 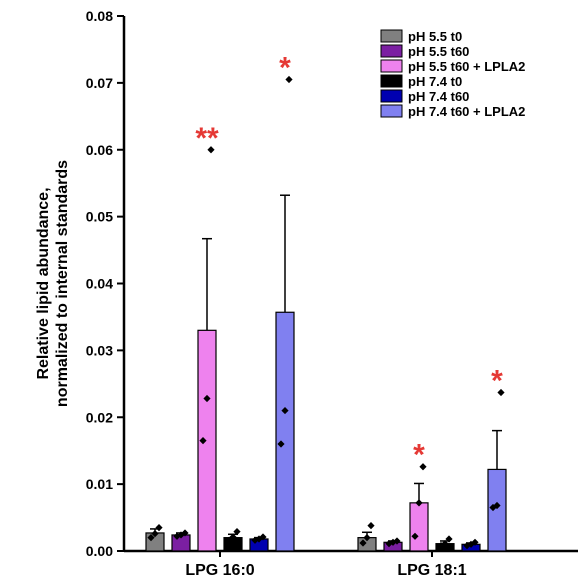 I want to click on y-tick-label: 0.03, so click(x=99, y=350).